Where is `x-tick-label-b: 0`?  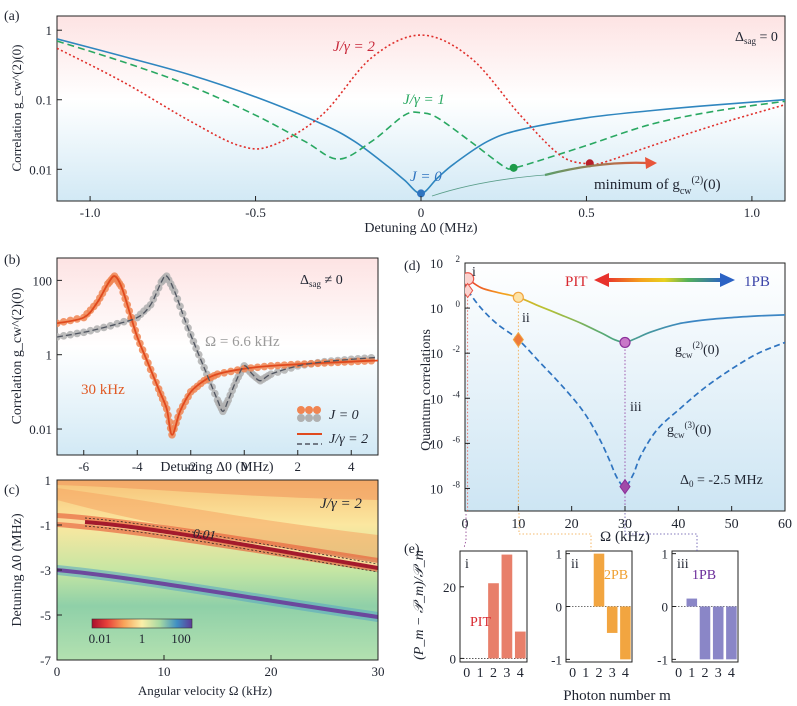 x-tick-label-b: 0 is located at coordinates (244, 466).